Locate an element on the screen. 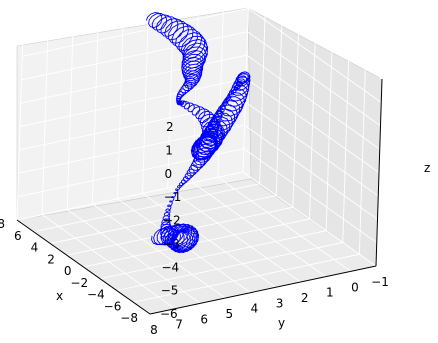  z-tick-label: −6 is located at coordinates (169, 314).